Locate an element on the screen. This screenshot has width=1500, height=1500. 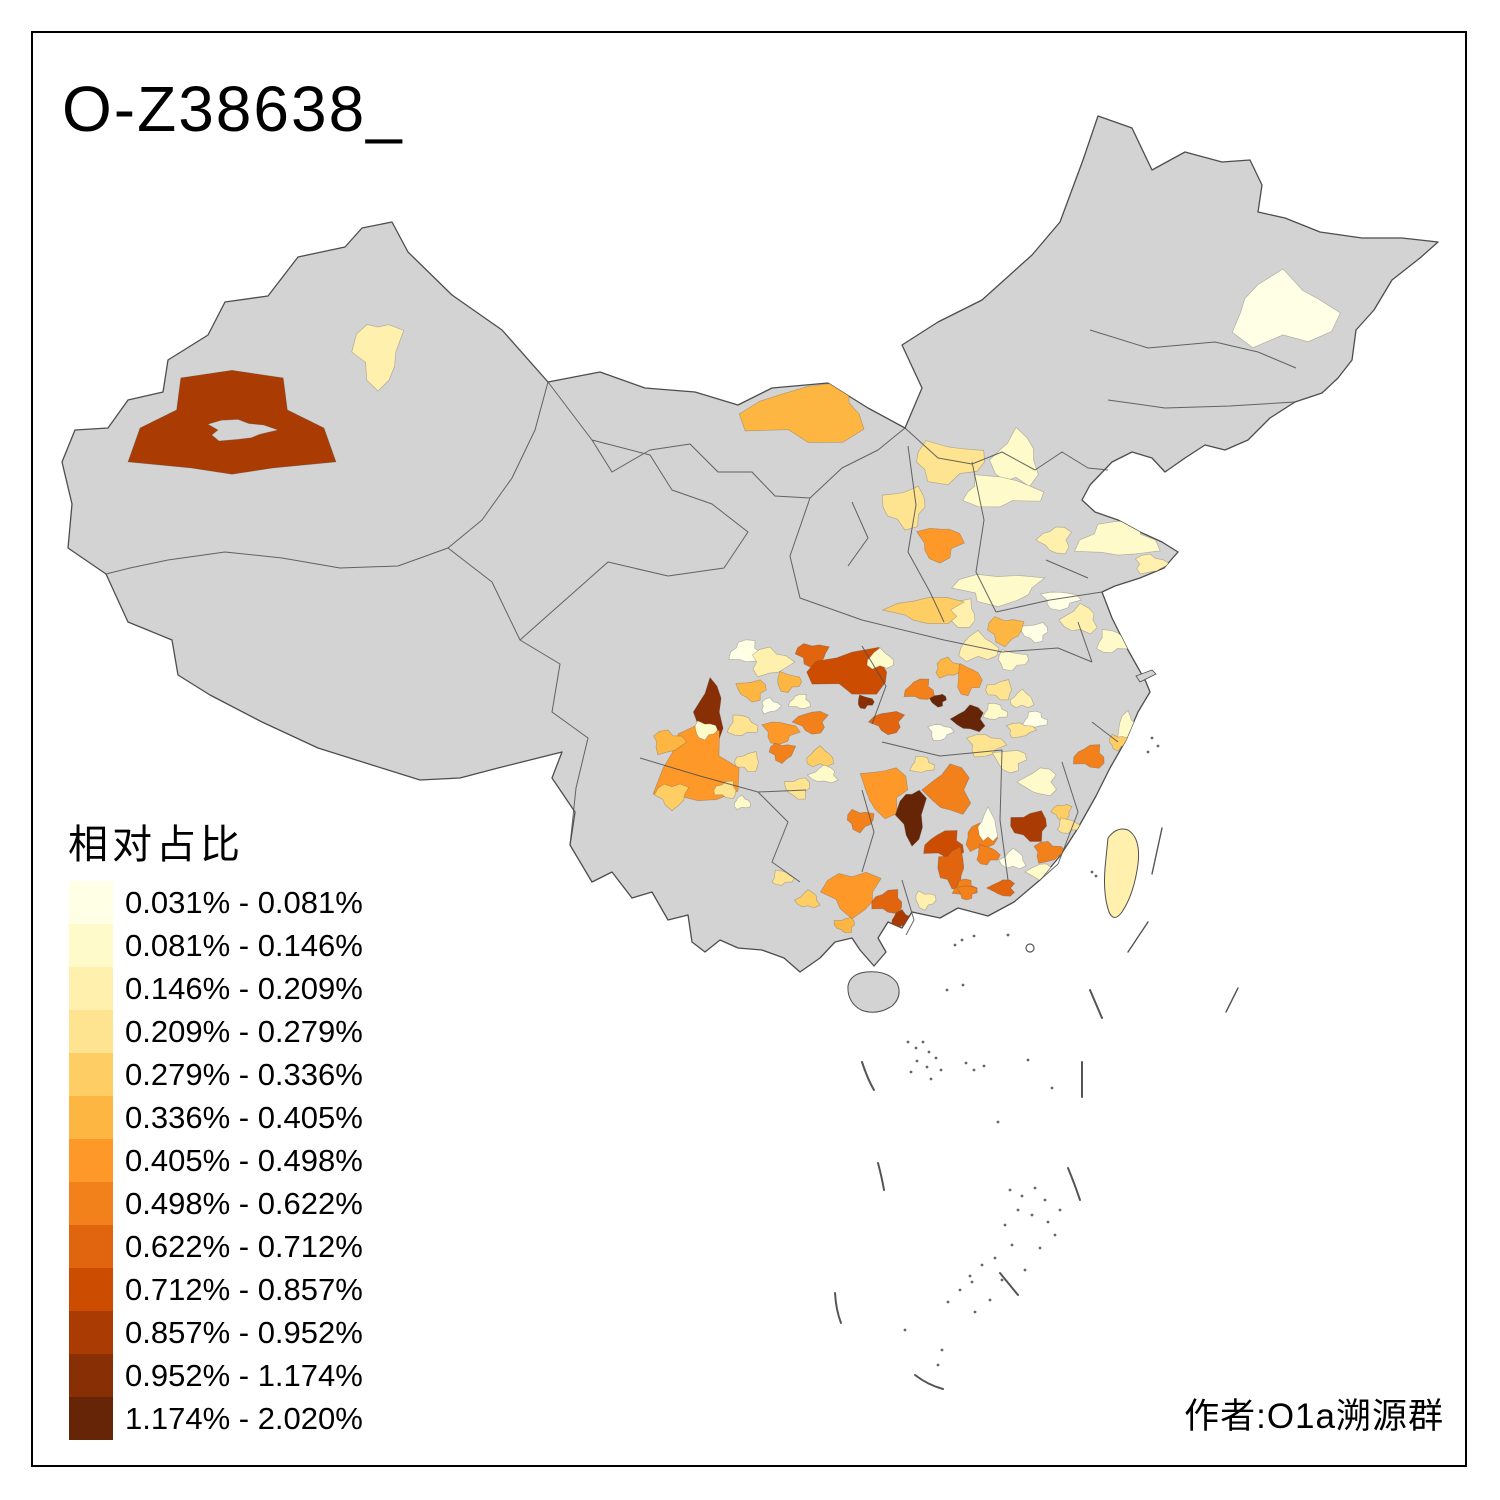
legend-label: 0.857% - 0.952% is located at coordinates (244, 1332).